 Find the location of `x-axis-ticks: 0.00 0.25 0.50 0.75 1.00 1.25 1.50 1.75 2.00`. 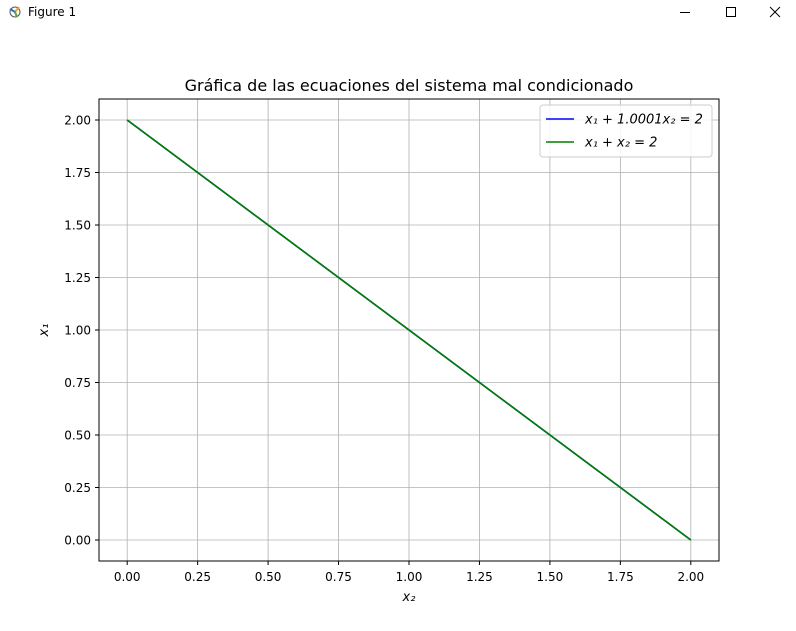

x-axis-ticks: 0.00 0.25 0.50 0.75 1.00 1.25 1.50 1.75 2.00 is located at coordinates (409, 572).